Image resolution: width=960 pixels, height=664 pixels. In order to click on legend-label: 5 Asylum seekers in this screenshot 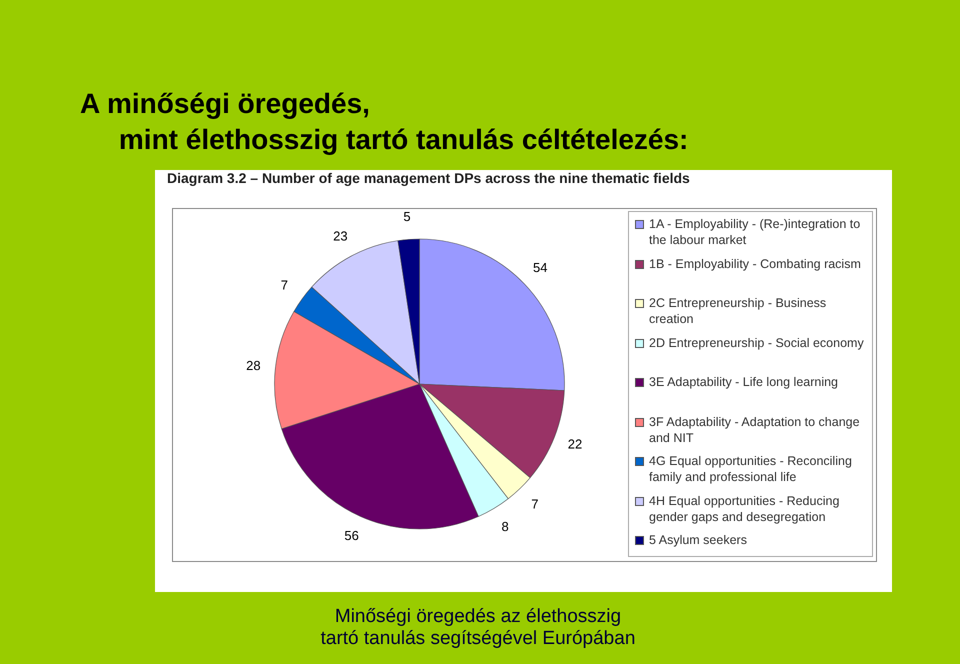, I will do `click(698, 540)`.